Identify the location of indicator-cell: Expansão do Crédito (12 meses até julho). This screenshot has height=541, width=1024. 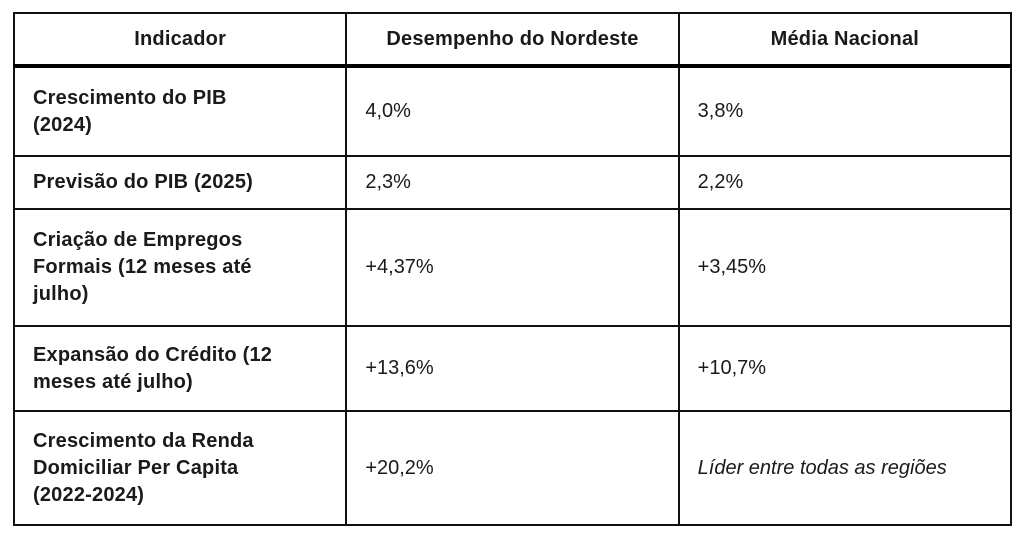
(180, 368).